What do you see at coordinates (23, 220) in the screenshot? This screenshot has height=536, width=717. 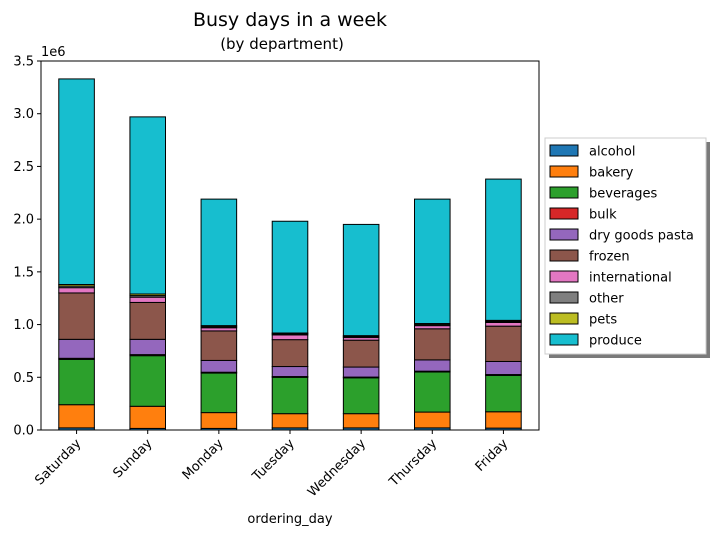 I see `y-tick-label: 2.0` at bounding box center [23, 220].